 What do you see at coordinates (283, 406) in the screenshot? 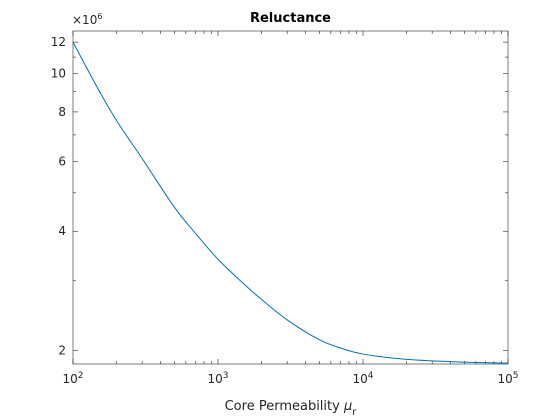
I see `x-axis-label-text: Core Permeability` at bounding box center [283, 406].